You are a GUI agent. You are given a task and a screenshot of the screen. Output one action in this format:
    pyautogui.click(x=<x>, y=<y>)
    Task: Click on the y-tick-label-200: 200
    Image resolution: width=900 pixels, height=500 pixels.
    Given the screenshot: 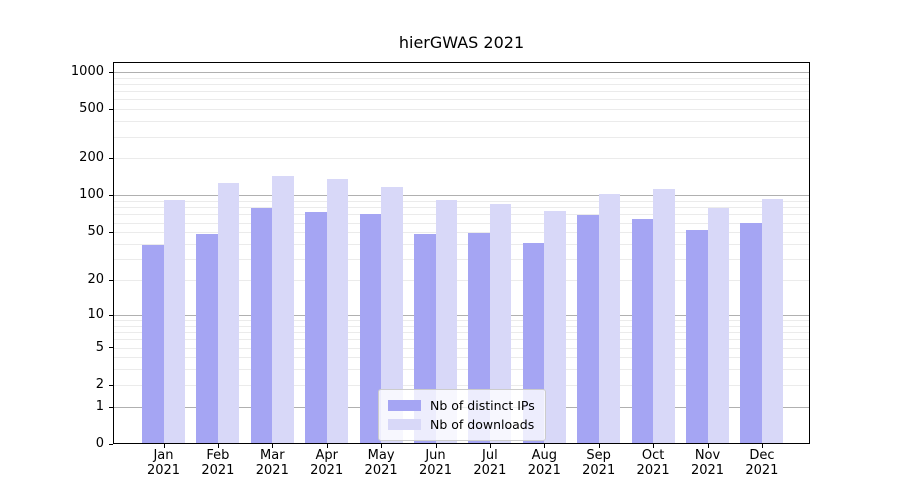 What is the action you would take?
    pyautogui.click(x=91, y=158)
    